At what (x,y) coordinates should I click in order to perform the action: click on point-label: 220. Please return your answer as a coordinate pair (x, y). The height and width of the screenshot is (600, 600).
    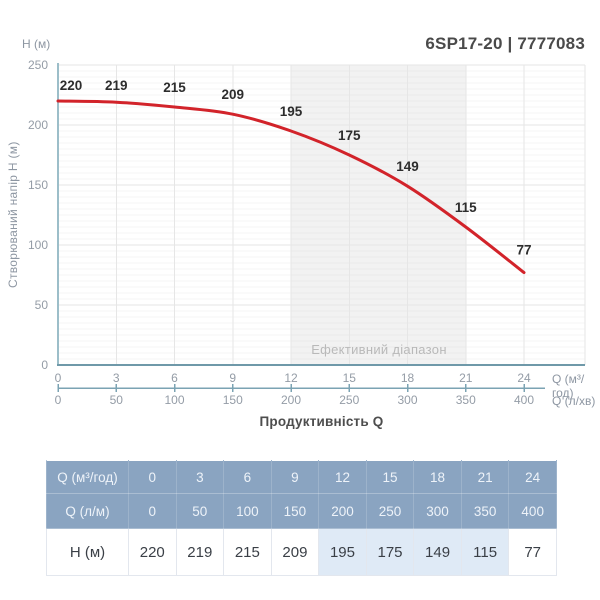
    Looking at the image, I should click on (71, 85).